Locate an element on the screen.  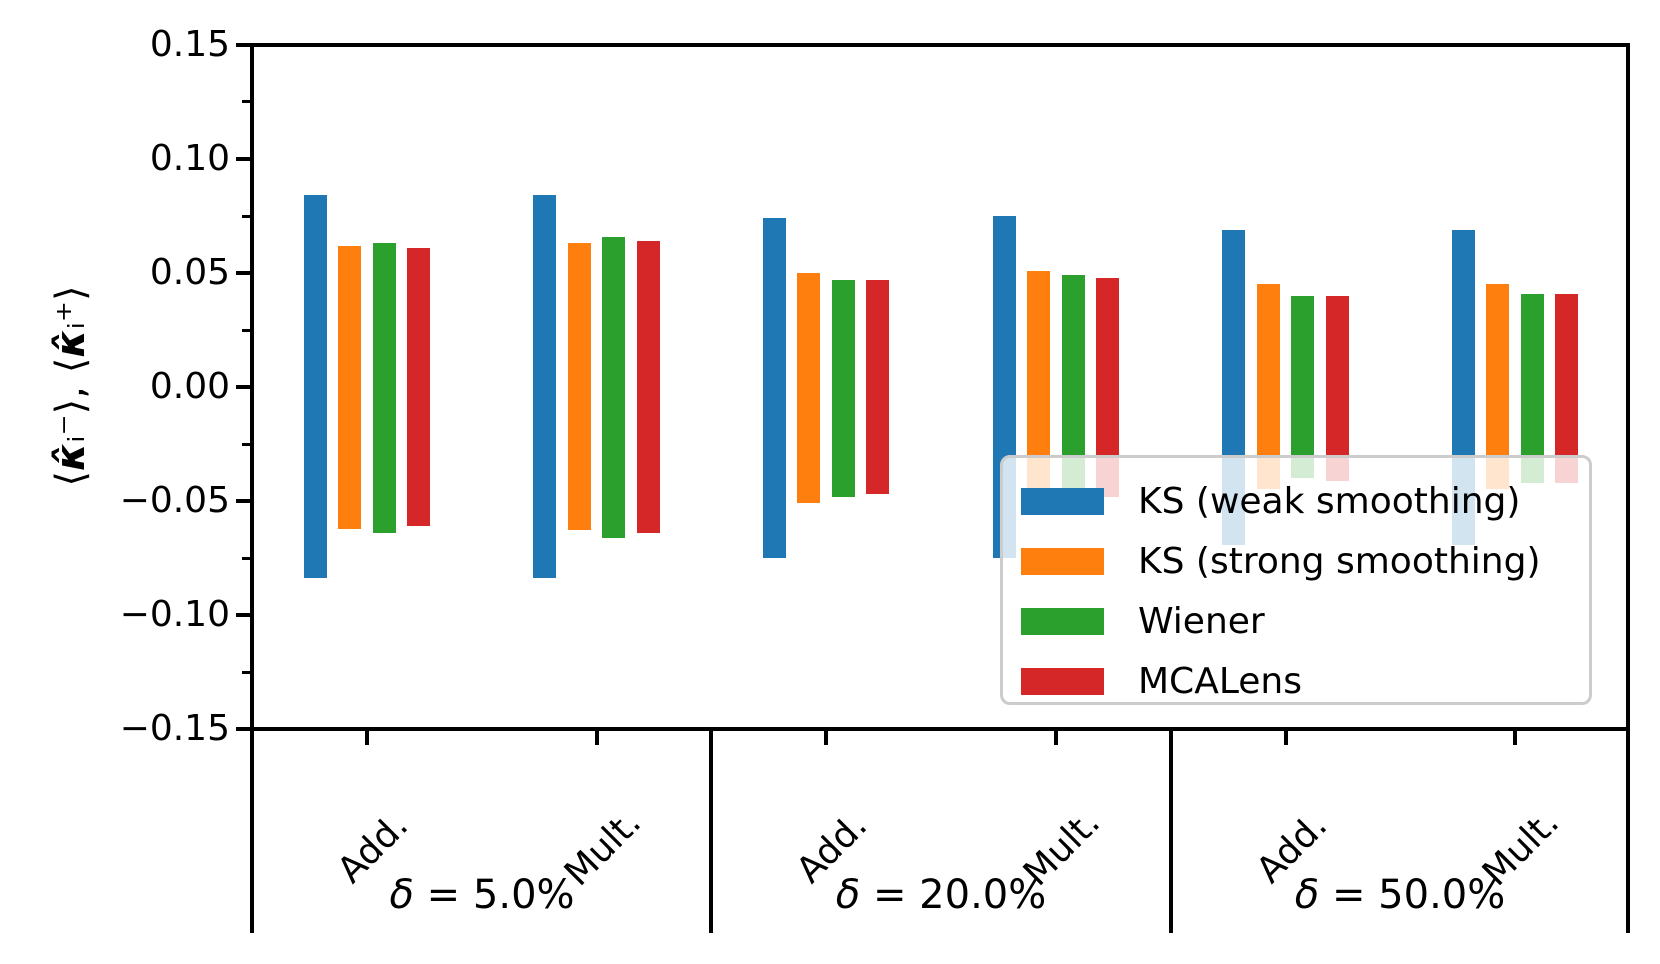
bar-mcalens-group1 is located at coordinates (418, 387).